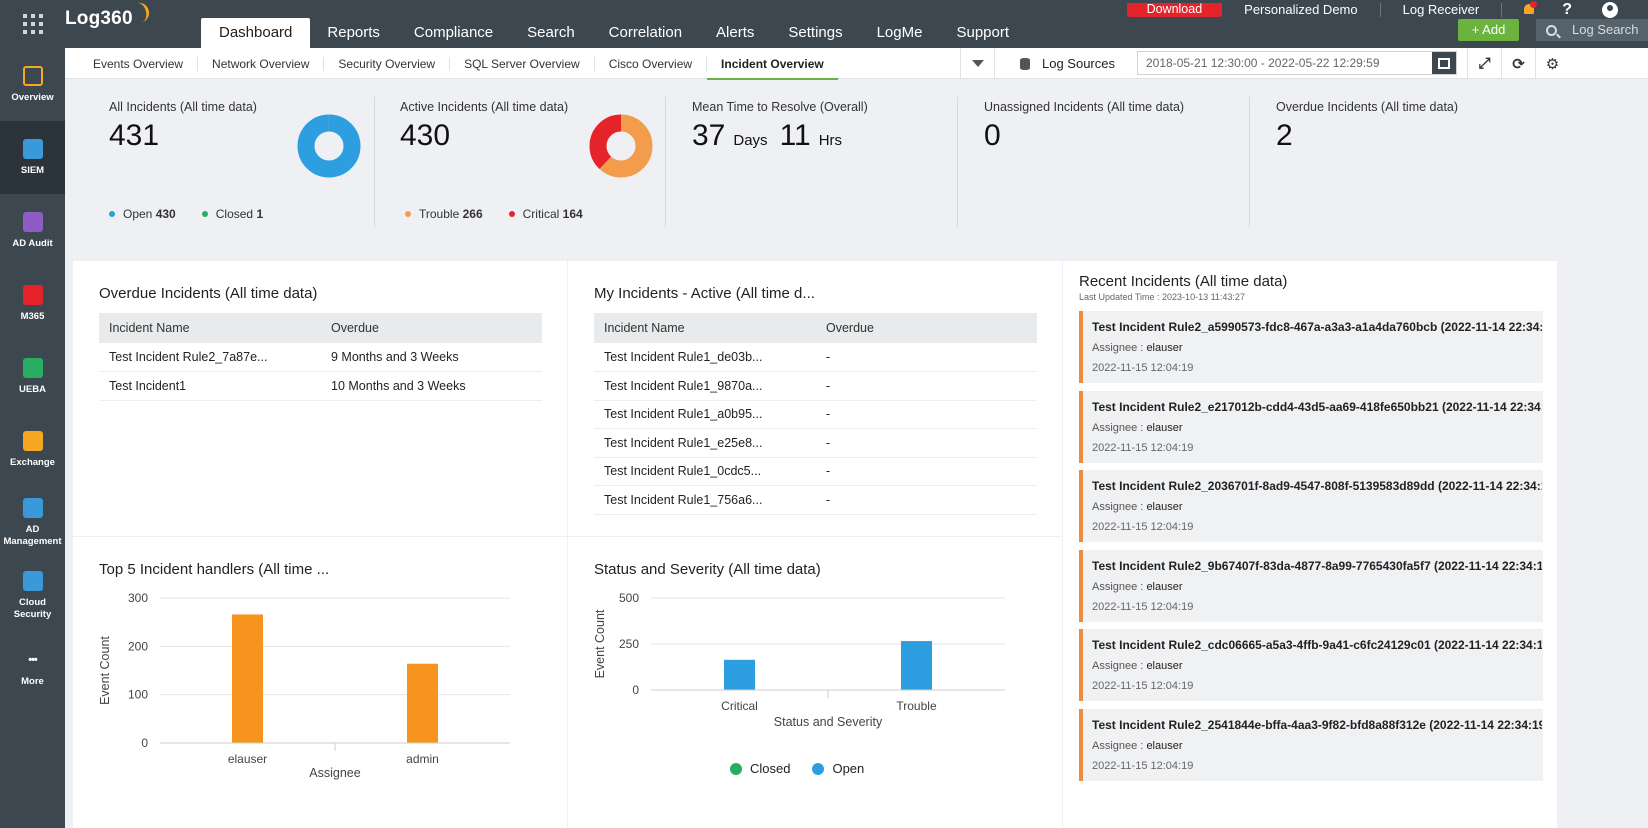  What do you see at coordinates (139, 63) in the screenshot?
I see `subtab-events-overview: Events Overview` at bounding box center [139, 63].